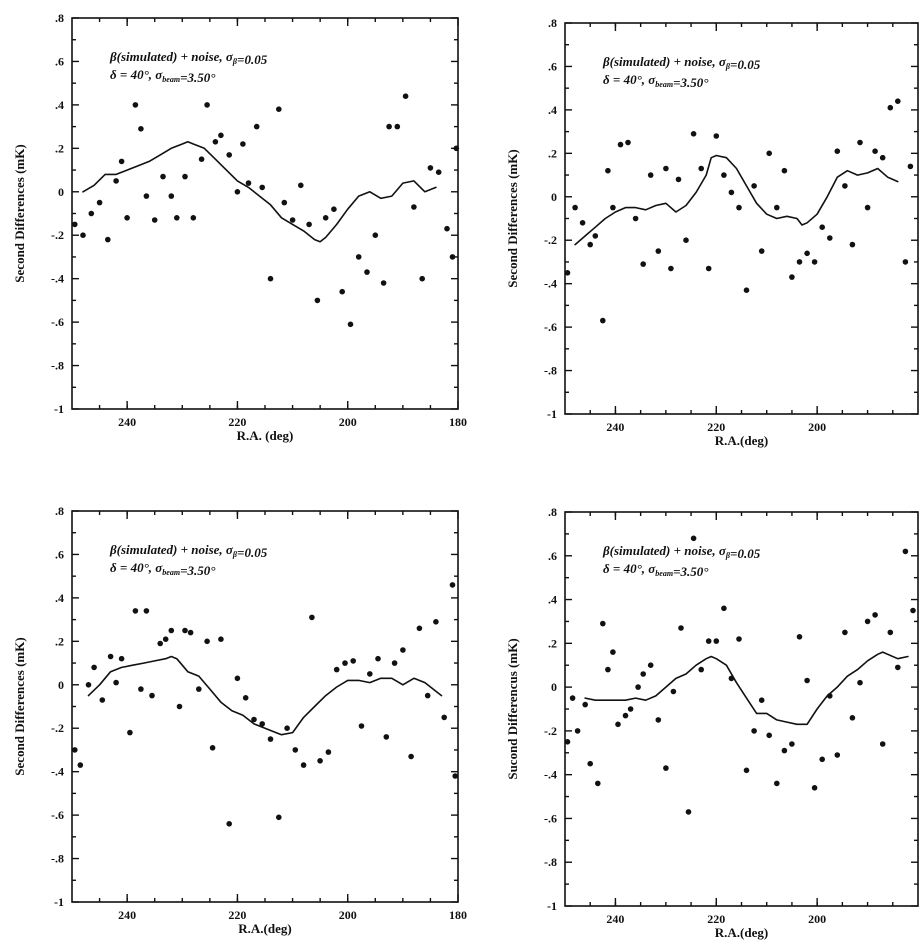 This screenshot has width=921, height=952. I want to click on y-tick-label: -1, so click(59, 902).